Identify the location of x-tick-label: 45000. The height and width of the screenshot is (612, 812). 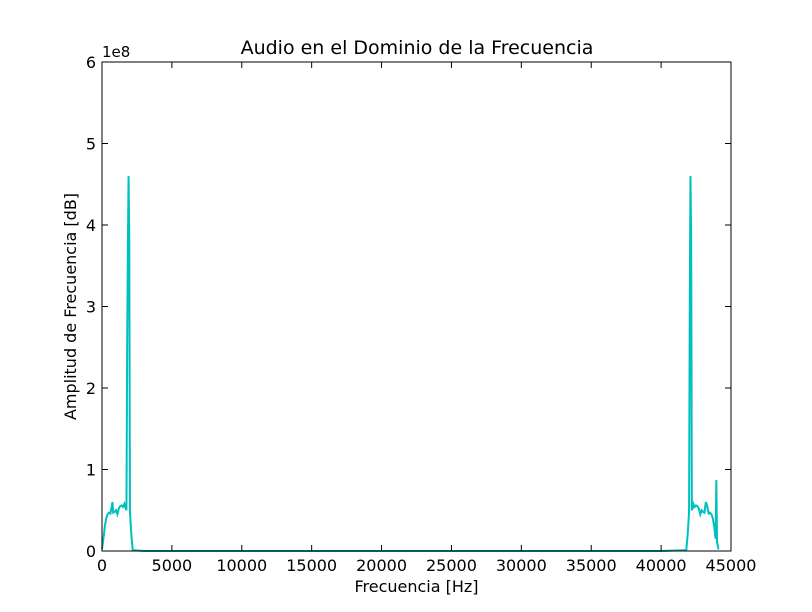
(731, 565).